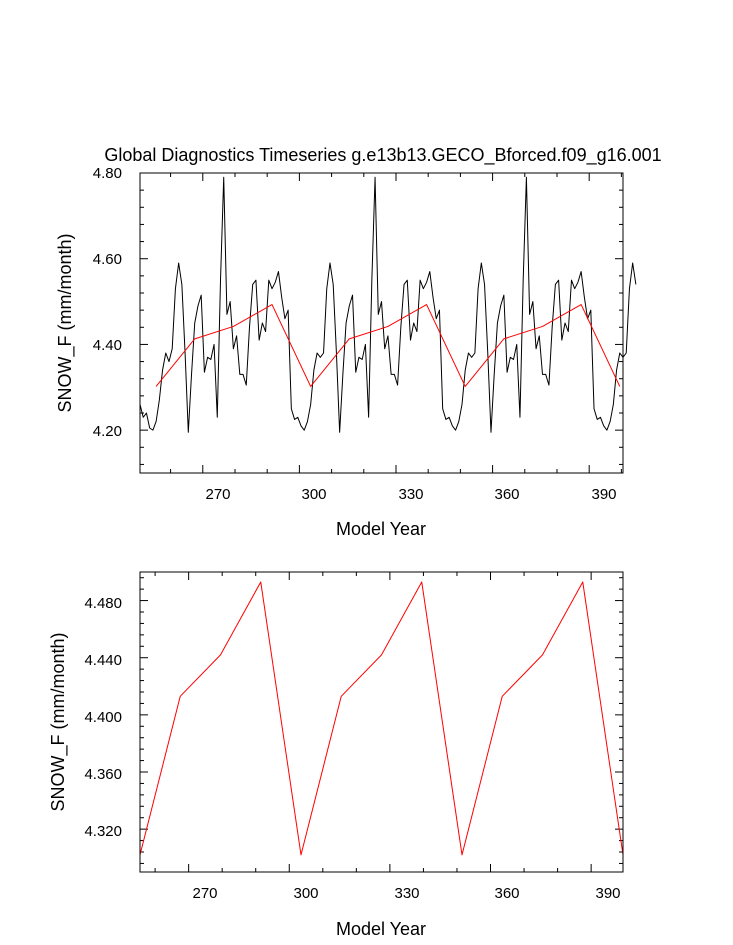  I want to click on bottom-y-axis-label: SNOW_F (mm/month), so click(58, 721).